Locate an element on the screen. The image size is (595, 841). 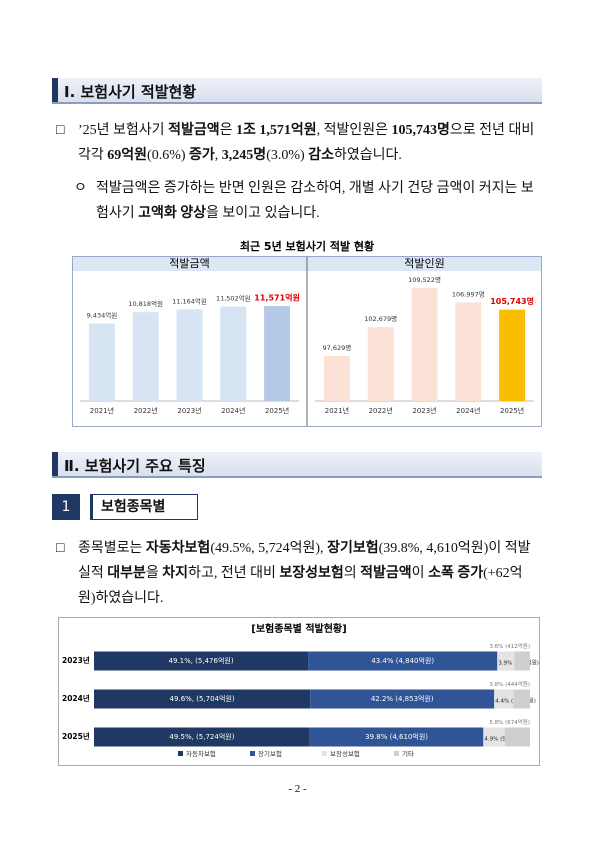
text-run: 감소 is located at coordinates (321, 155).